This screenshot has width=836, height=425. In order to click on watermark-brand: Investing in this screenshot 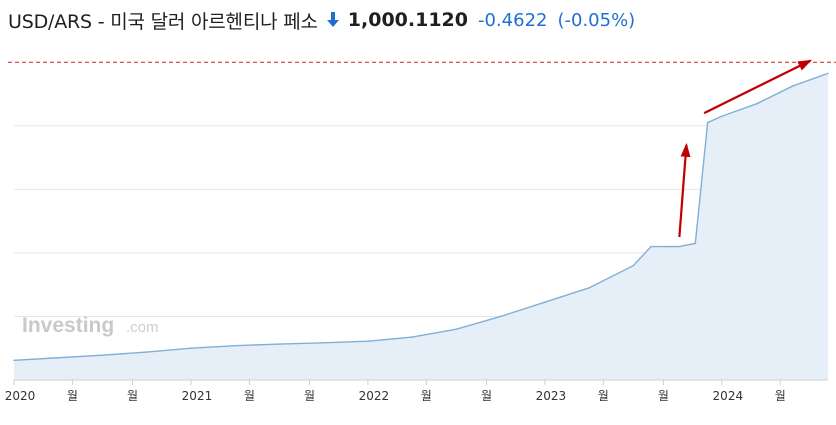, I will do `click(68, 325)`.